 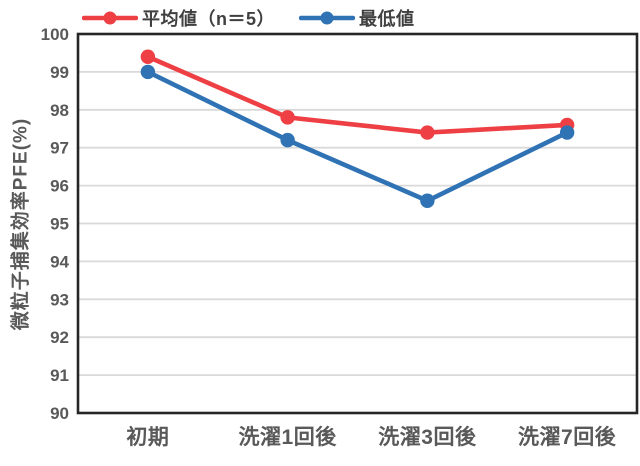 I want to click on legend-item-minimum: 最低値, so click(x=357, y=18).